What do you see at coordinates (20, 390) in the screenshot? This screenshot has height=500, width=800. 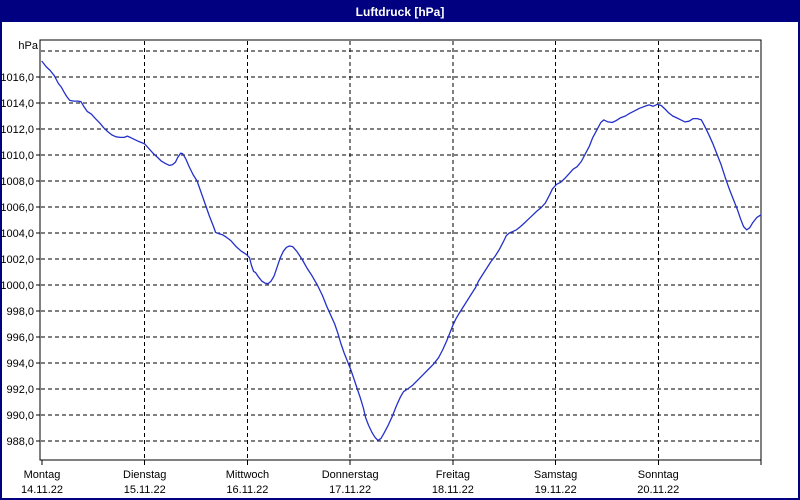 I see `y-tick-label: 992,0` at bounding box center [20, 390].